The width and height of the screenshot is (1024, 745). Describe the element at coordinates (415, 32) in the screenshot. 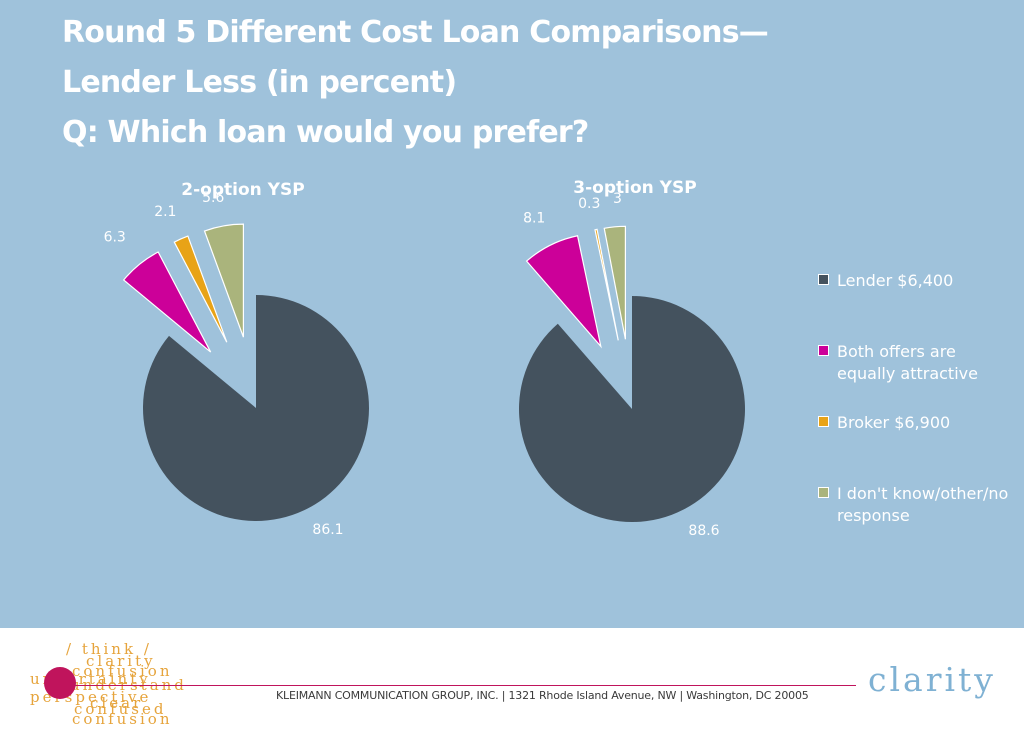

I see `title-line-1: Round 5 Different Cost Loan Comparisons—` at that location.